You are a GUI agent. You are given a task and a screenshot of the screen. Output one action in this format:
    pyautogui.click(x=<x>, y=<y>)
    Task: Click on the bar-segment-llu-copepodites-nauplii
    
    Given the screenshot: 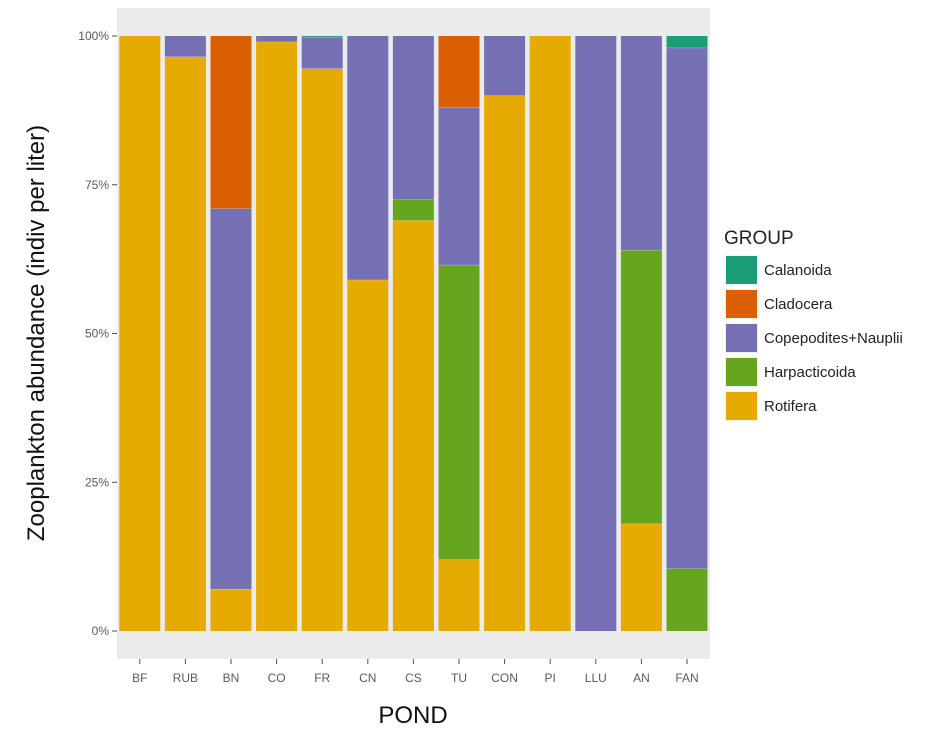 What is the action you would take?
    pyautogui.click(x=596, y=333)
    